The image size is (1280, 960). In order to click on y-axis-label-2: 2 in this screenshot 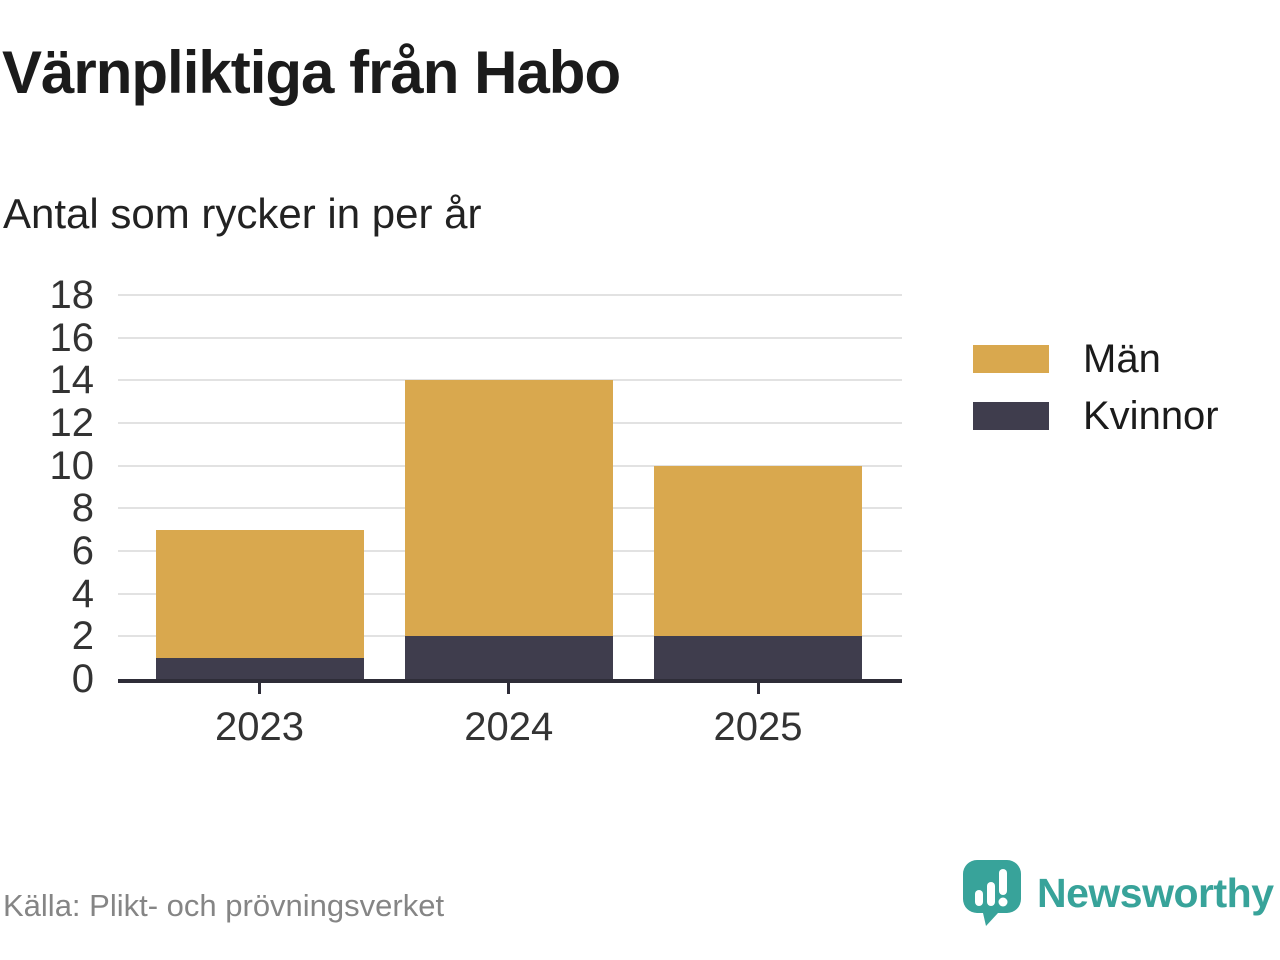, I will do `click(82, 636)`.